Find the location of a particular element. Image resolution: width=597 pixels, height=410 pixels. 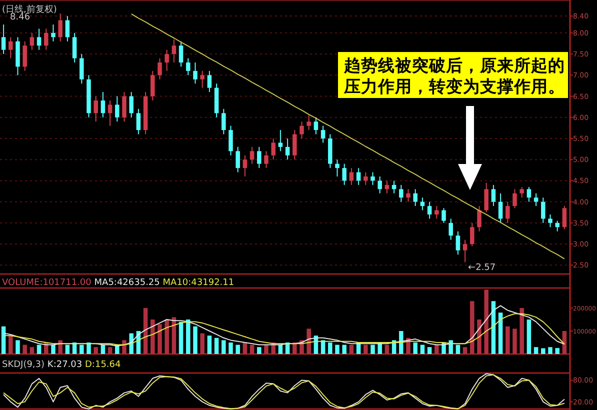

text: MA10:43192.11 is located at coordinates (198, 283).